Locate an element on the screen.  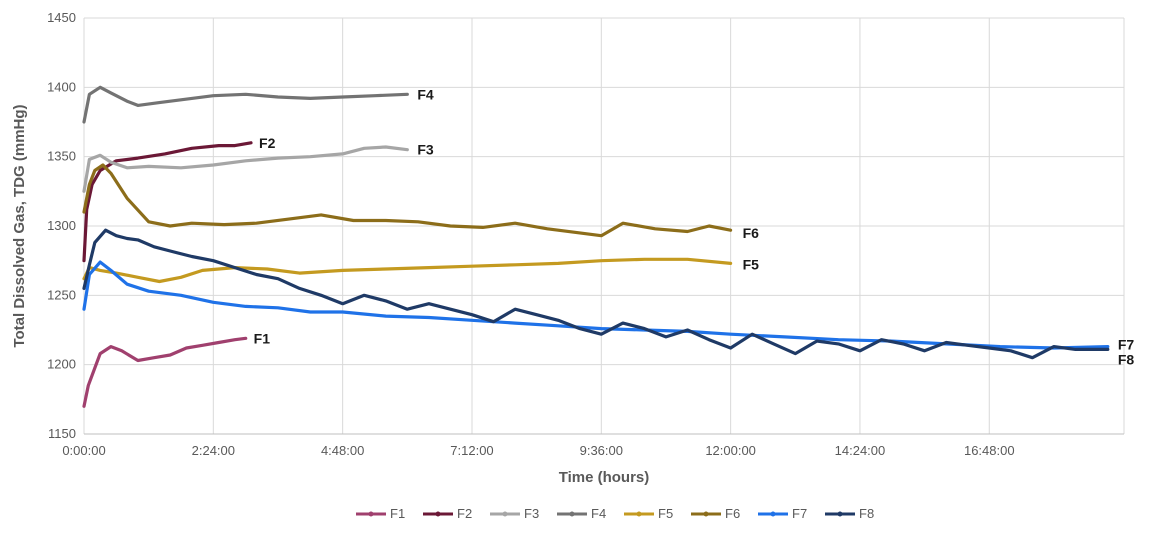
y-tick-label: 1350 is located at coordinates (61, 156).